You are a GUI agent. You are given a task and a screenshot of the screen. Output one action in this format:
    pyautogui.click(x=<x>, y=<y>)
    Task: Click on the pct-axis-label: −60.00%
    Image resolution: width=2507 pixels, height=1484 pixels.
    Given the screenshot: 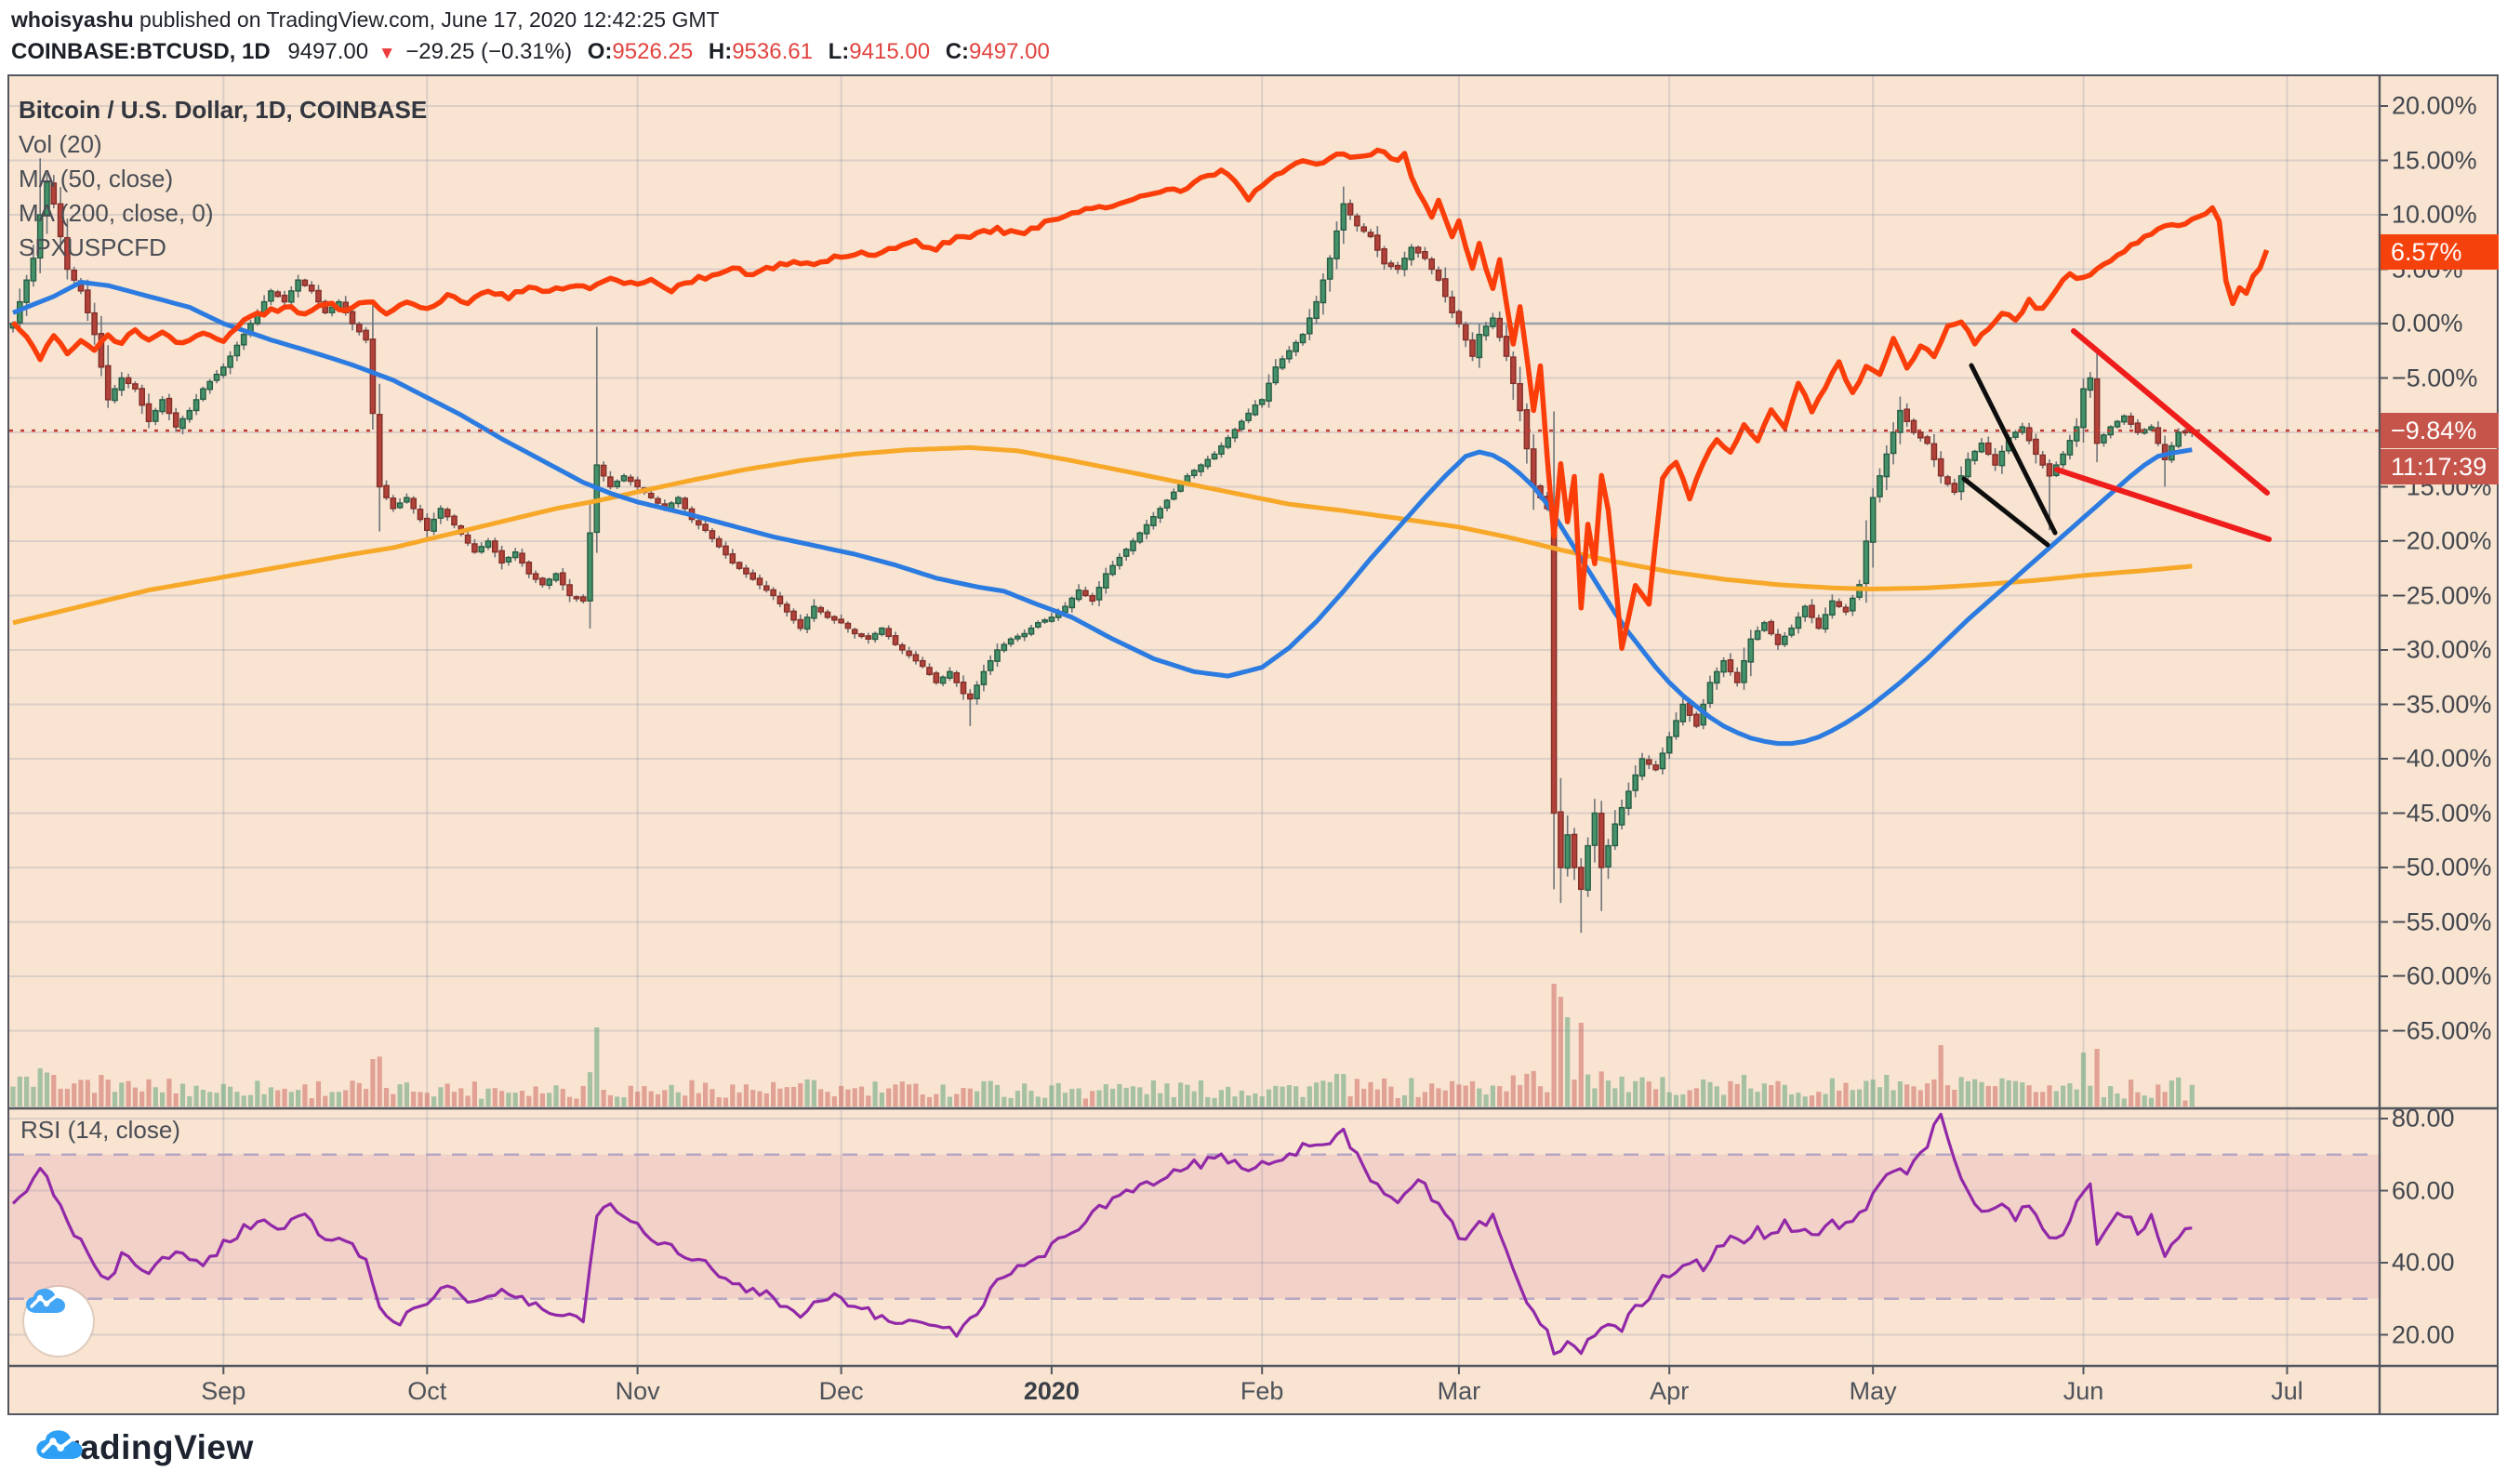 What is the action you would take?
    pyautogui.click(x=2442, y=975)
    